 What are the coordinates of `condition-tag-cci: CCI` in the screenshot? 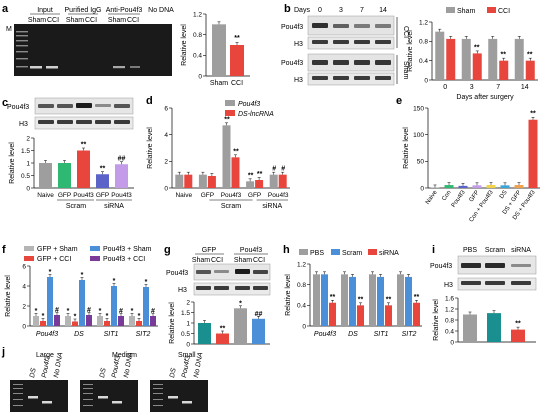 It's located at (405, 32).